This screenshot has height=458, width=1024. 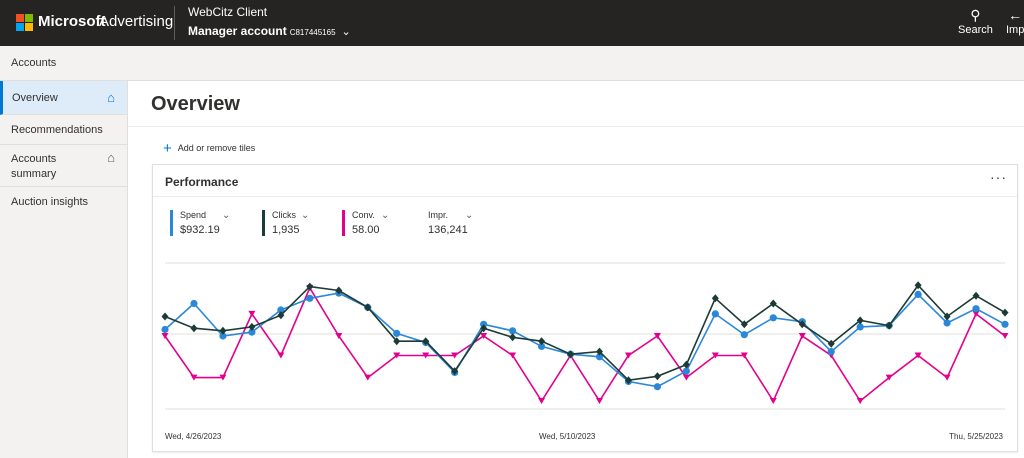 What do you see at coordinates (567, 436) in the screenshot?
I see `x-axis-label-middle: Wed, 5/10/2023` at bounding box center [567, 436].